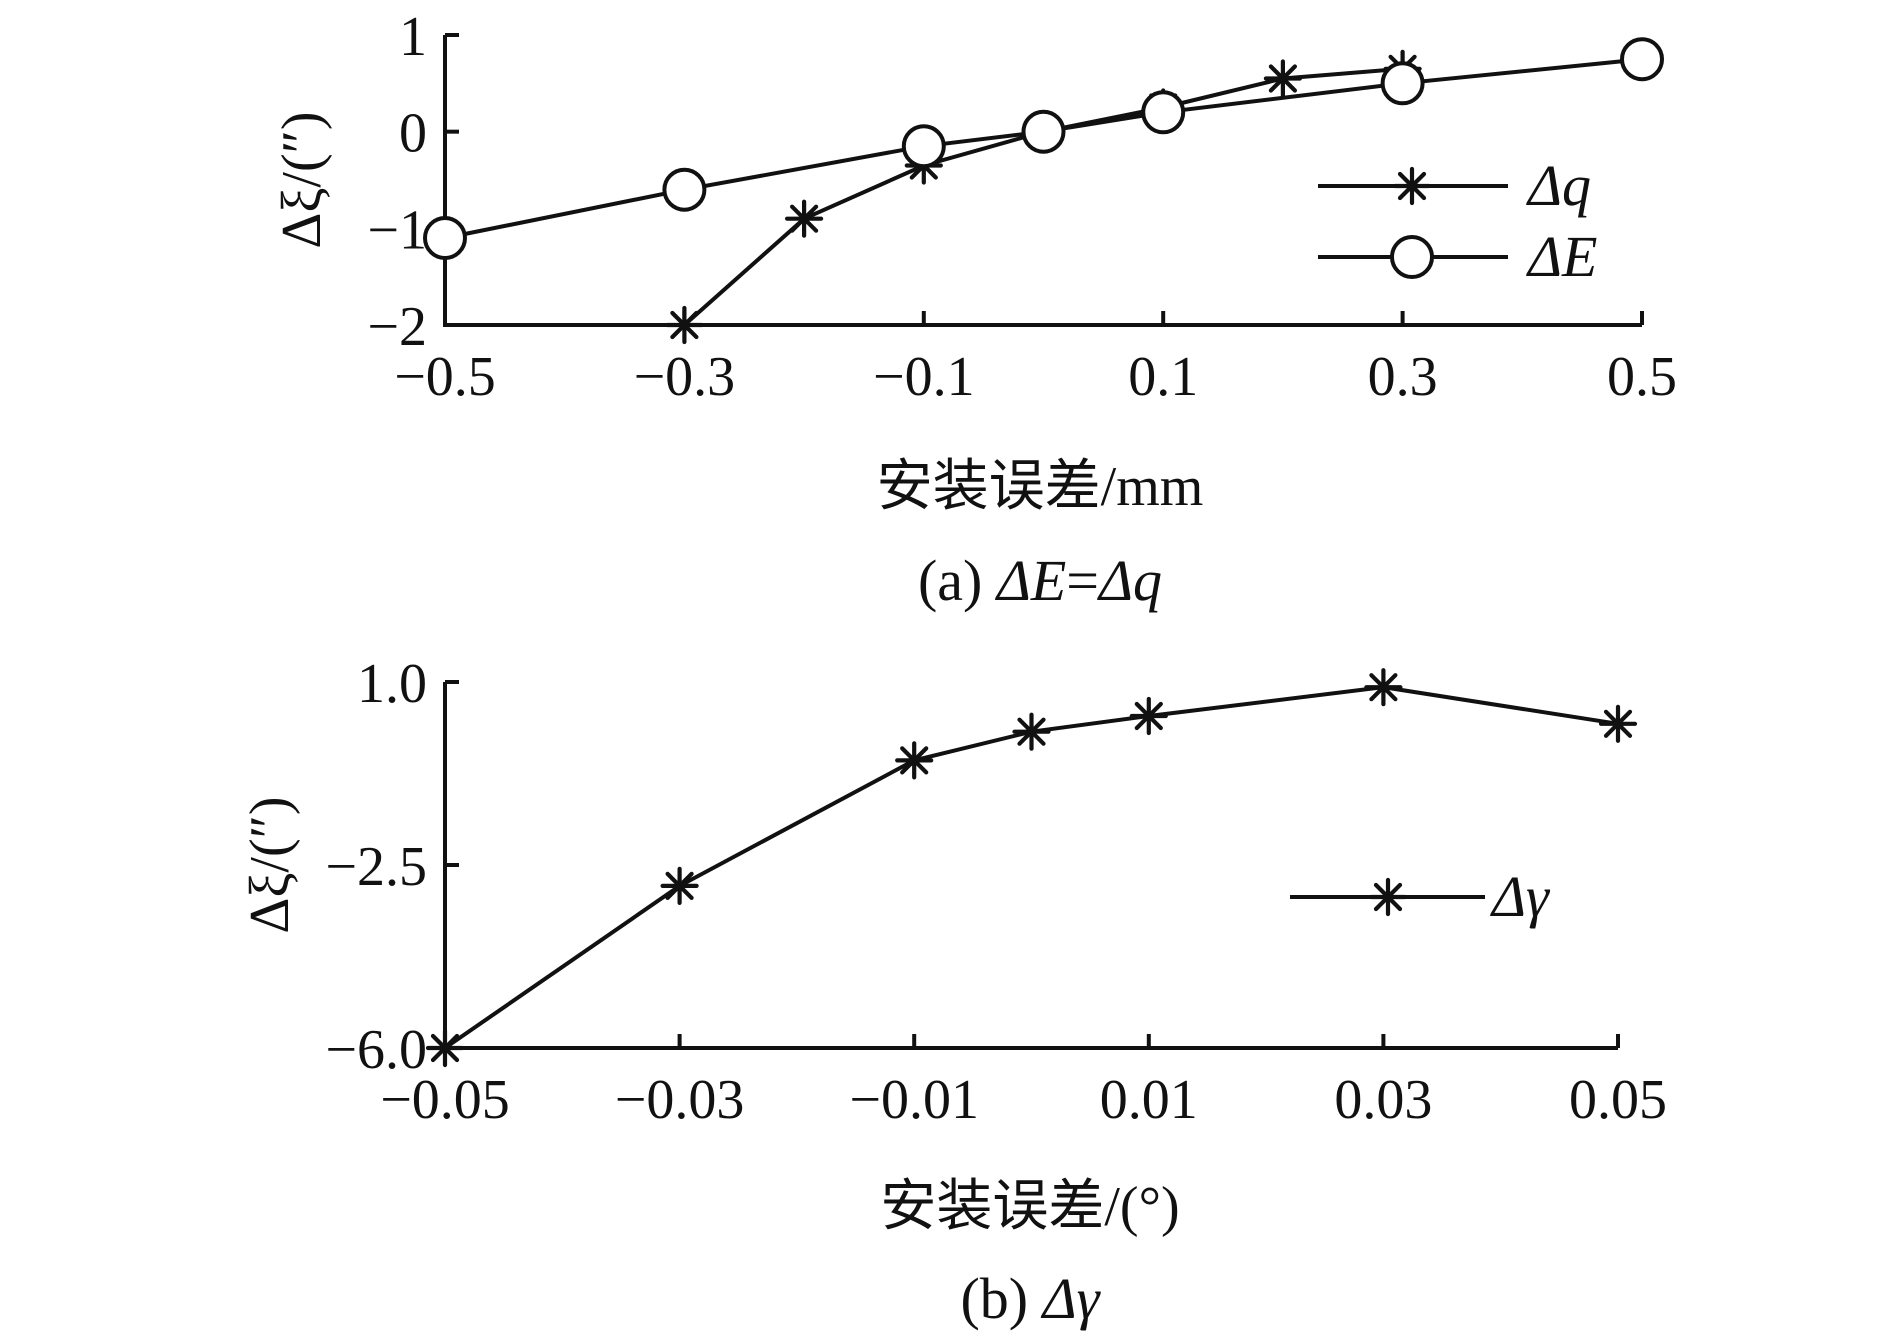 The image size is (1890, 1343). I want to click on panel-b-y-tick-label: 1.0, so click(392, 684).